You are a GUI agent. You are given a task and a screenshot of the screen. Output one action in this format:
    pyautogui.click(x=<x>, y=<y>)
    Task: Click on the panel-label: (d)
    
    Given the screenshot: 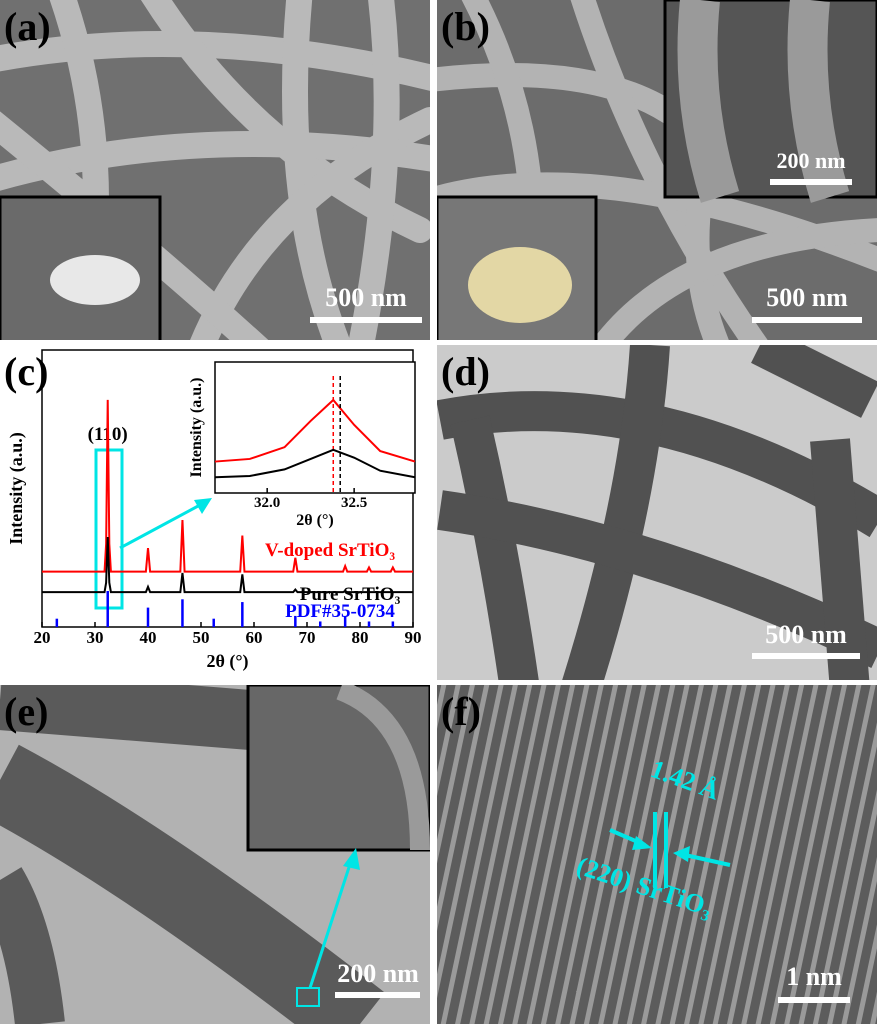 What is the action you would take?
    pyautogui.click(x=465, y=371)
    